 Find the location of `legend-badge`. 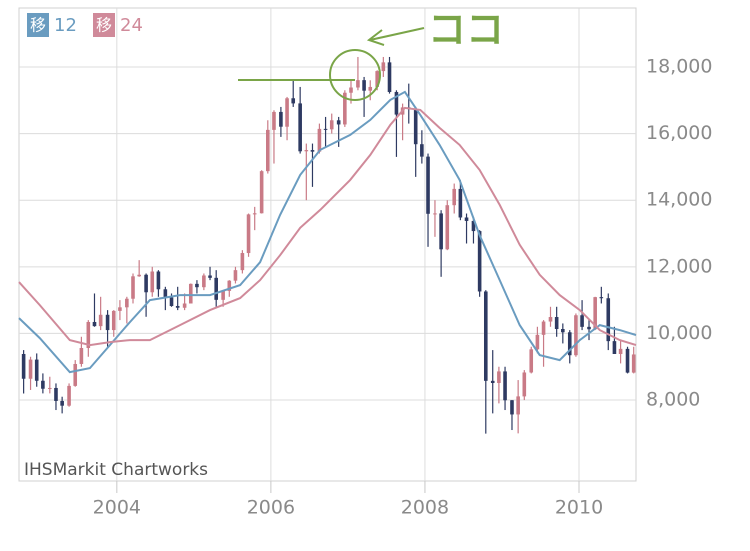

legend-badge is located at coordinates (104, 25).